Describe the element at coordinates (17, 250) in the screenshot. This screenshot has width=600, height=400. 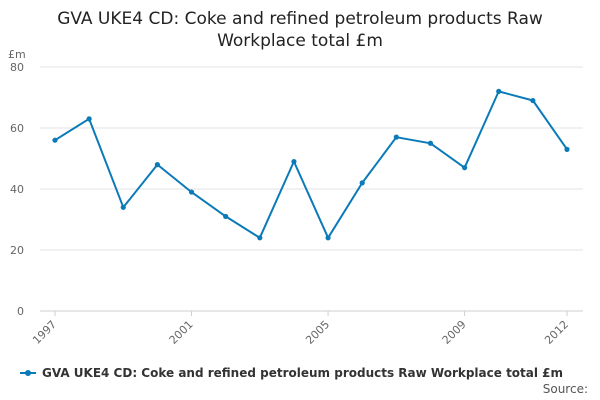
I see `y-tick-label: 20` at that location.